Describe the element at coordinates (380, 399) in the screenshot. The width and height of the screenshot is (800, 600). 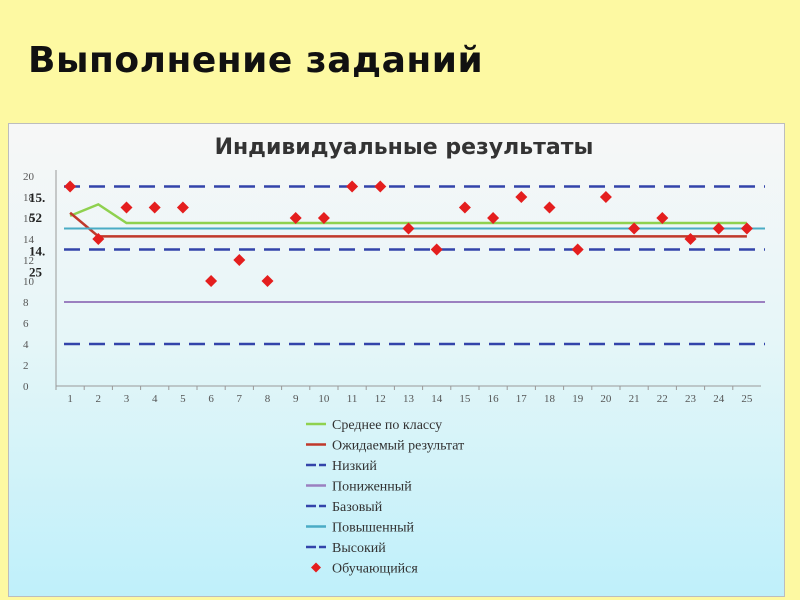
I see `x-tick-label: 12` at that location.